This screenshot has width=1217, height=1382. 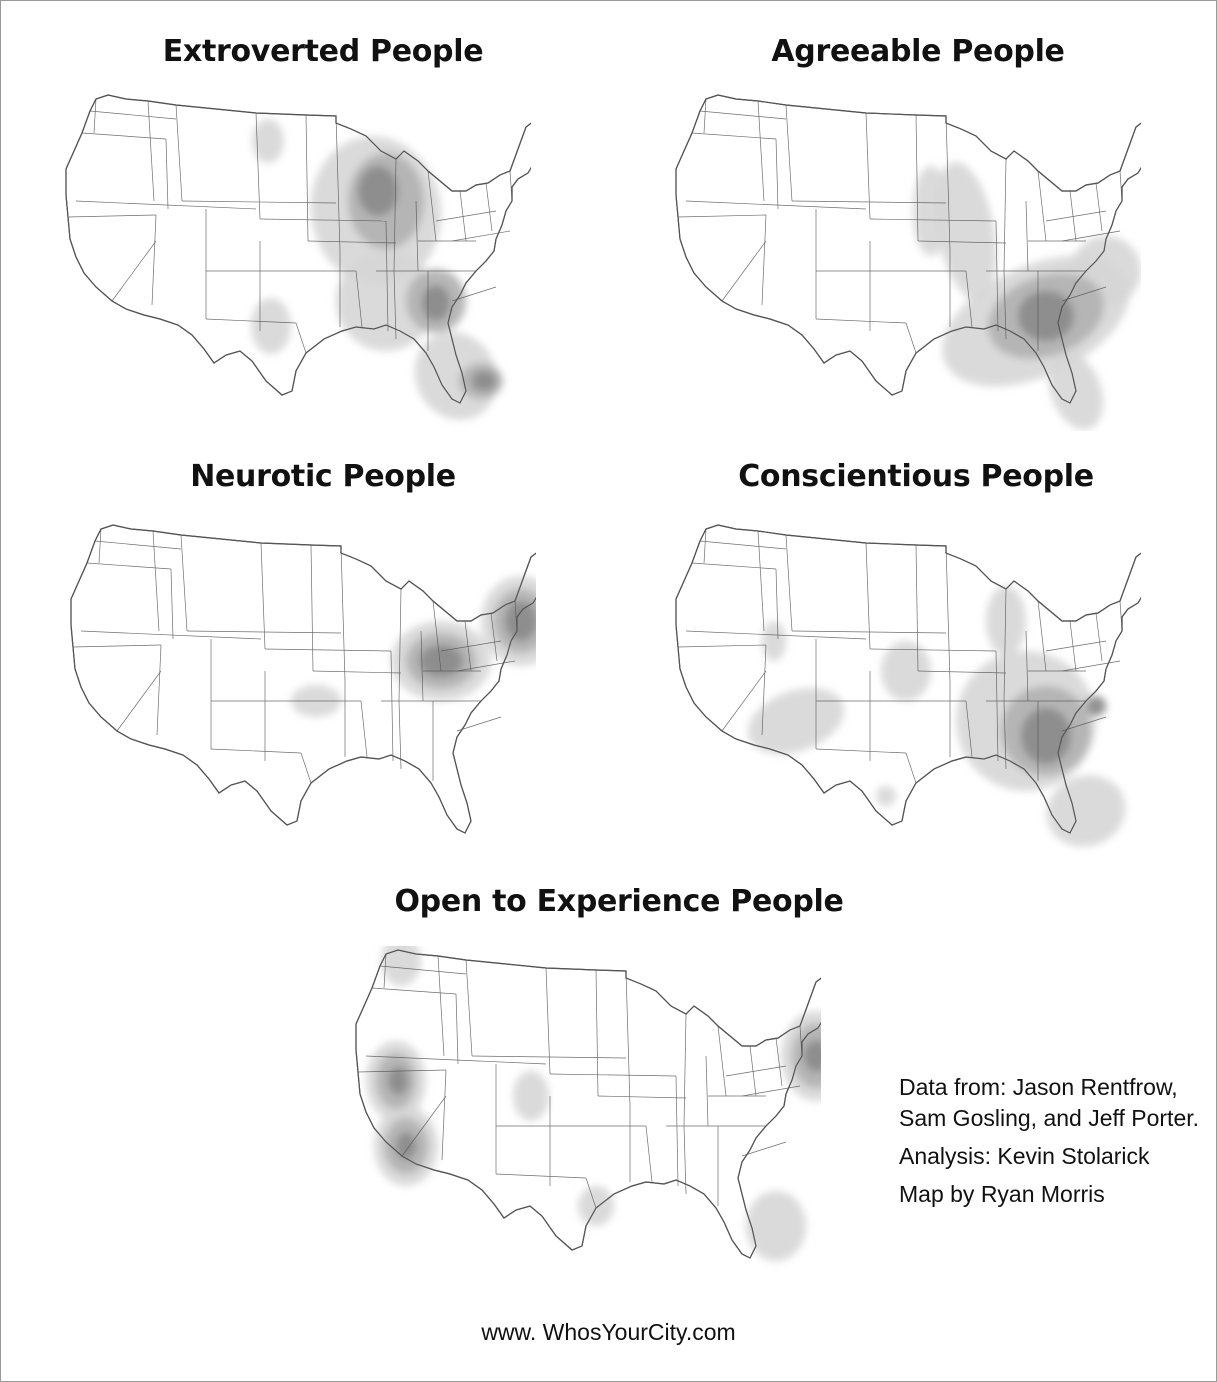 I want to click on footer-url: www. WhosYourCity.com, so click(x=608, y=1332).